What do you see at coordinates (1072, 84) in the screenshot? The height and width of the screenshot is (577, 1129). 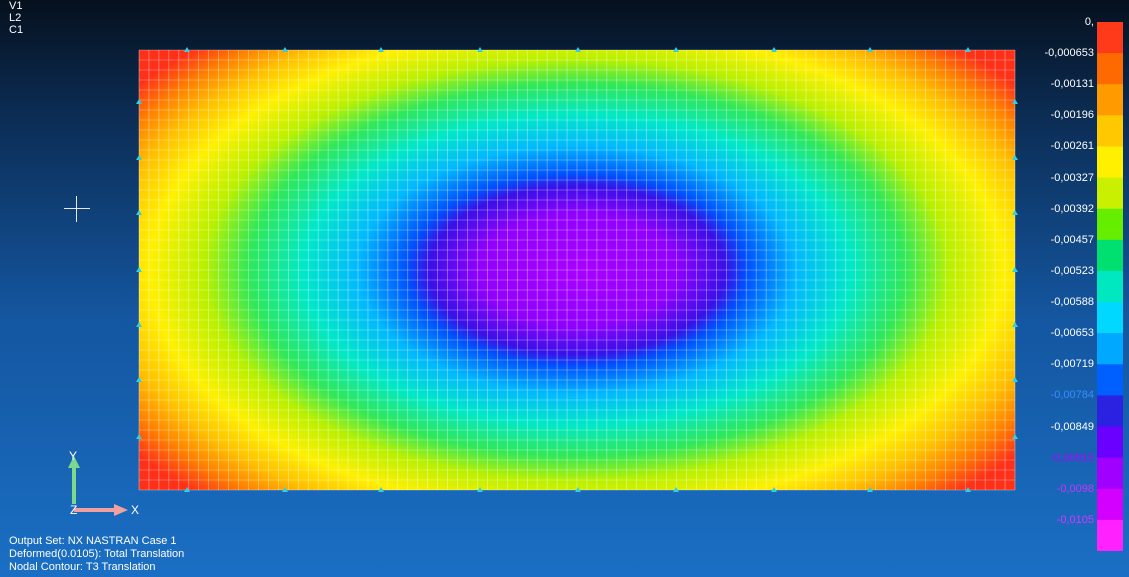 I see `legend-value-label: -0,00131` at bounding box center [1072, 84].